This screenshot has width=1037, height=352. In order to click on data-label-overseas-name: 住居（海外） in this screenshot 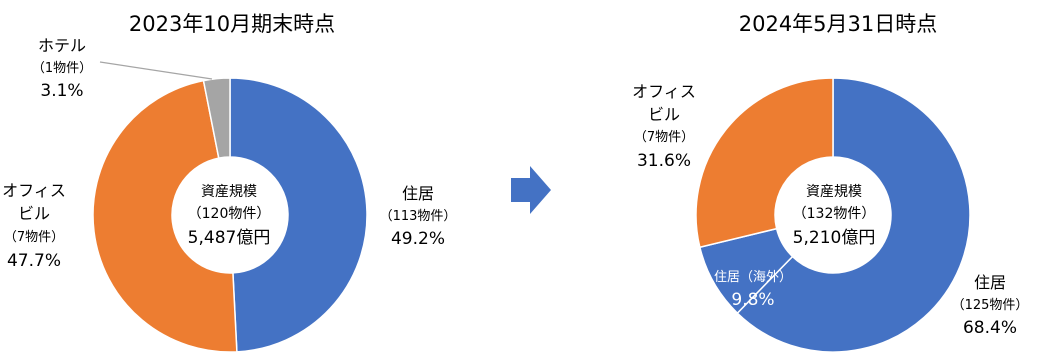, I will do `click(753, 277)`.